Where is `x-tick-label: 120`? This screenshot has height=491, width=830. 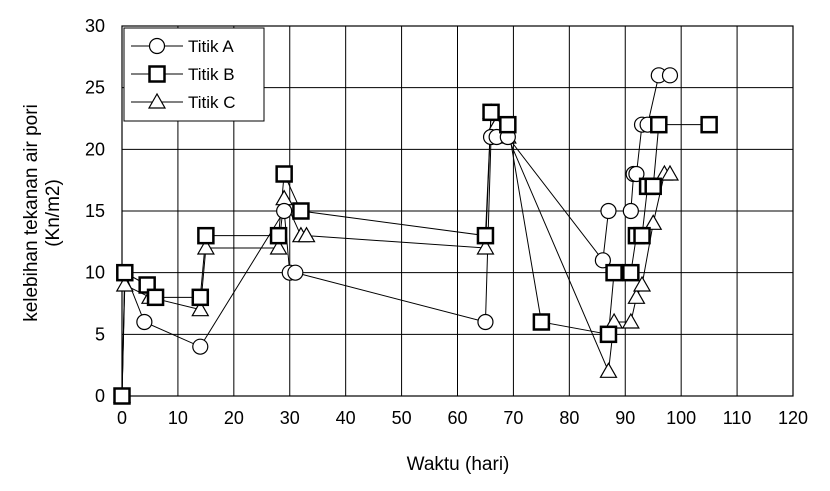
x-tick-label: 120 is located at coordinates (793, 418).